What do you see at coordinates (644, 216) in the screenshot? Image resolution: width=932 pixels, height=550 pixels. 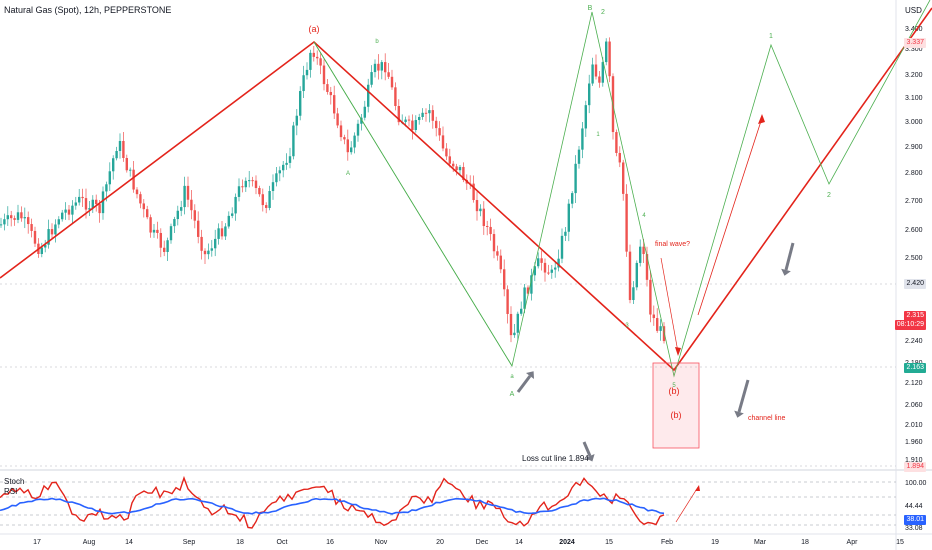 I see `label-4: 4` at bounding box center [644, 216].